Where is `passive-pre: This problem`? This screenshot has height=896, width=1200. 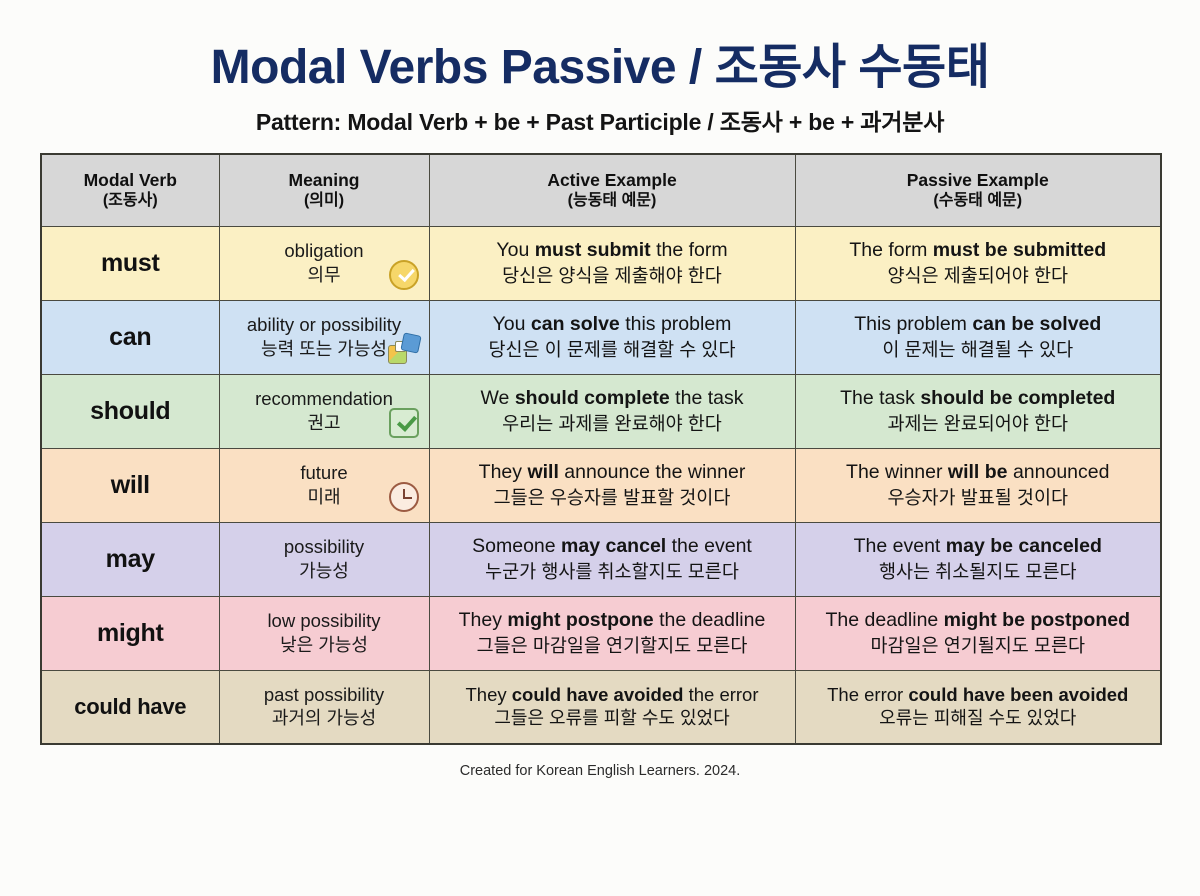 passive-pre: This problem is located at coordinates (913, 324).